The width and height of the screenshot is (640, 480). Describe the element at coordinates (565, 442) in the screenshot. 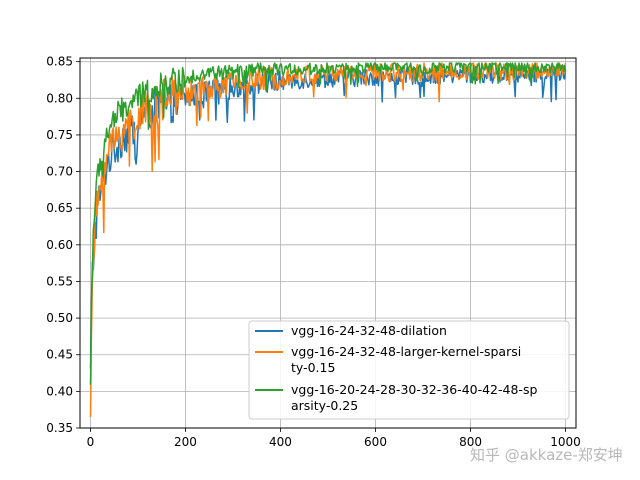

I see `x-tick-label: 1000` at that location.